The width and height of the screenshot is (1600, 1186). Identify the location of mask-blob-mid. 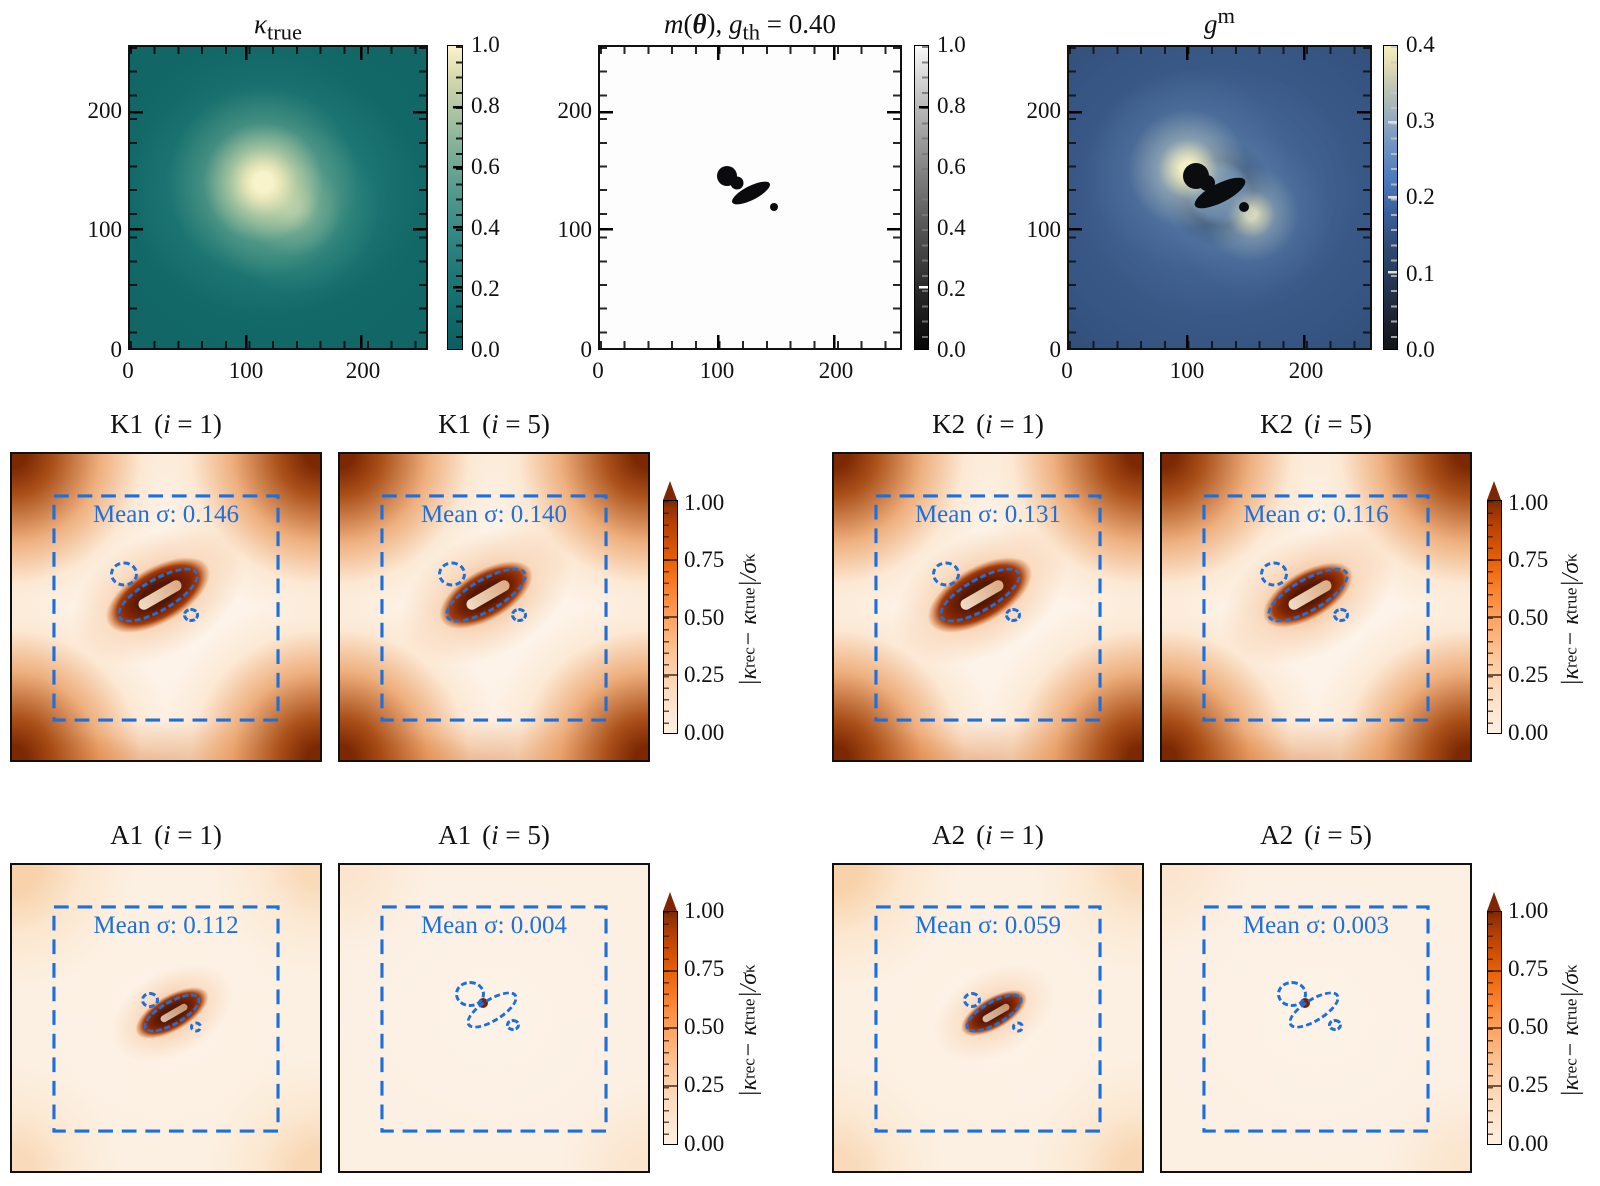
(737, 183).